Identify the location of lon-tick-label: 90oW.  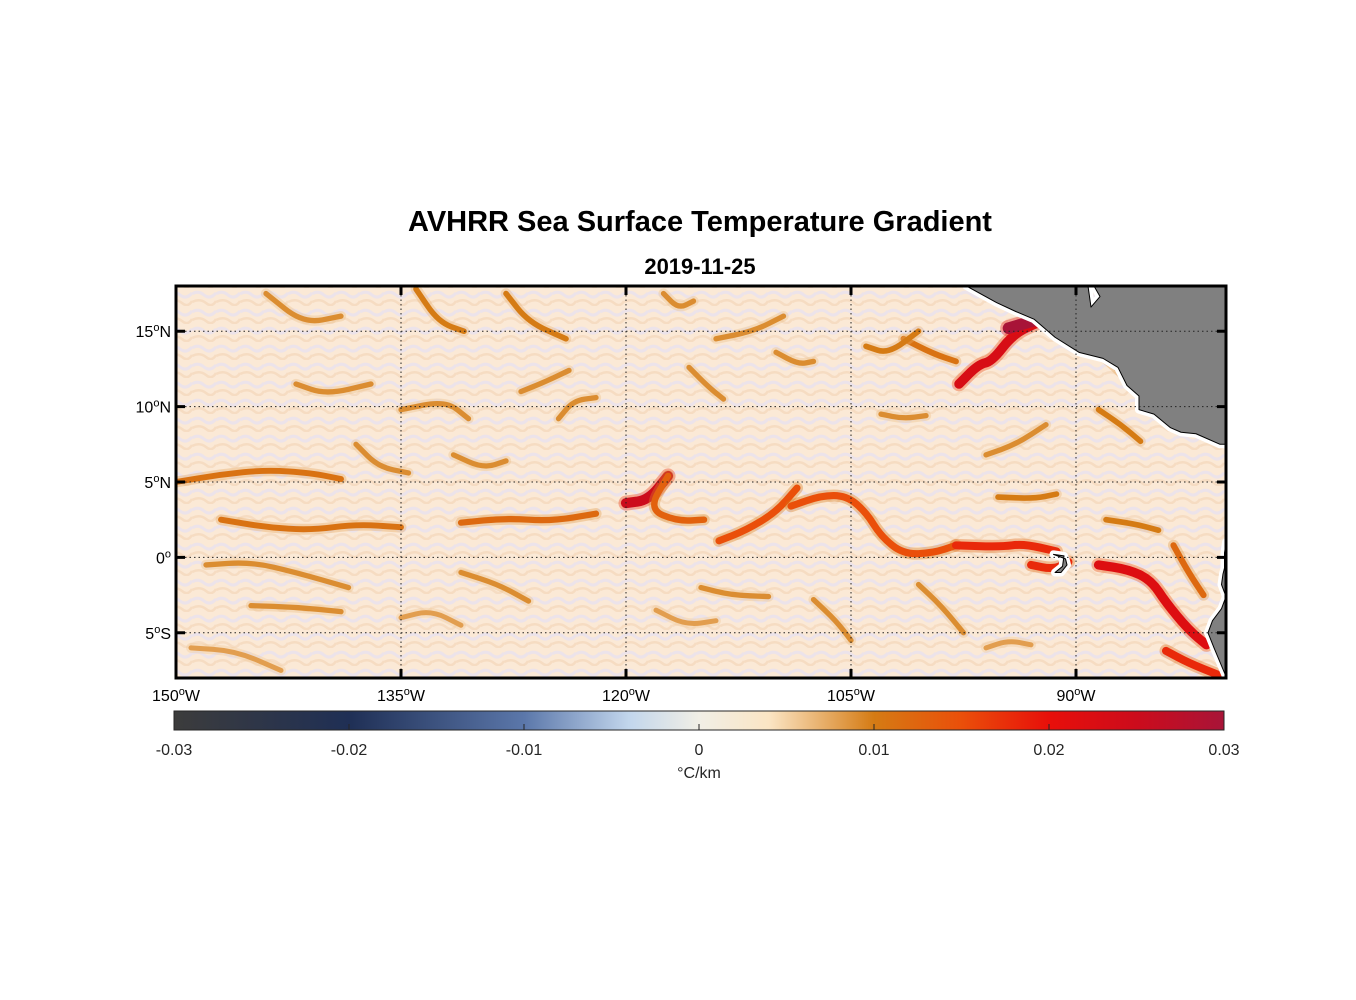
(1076, 695).